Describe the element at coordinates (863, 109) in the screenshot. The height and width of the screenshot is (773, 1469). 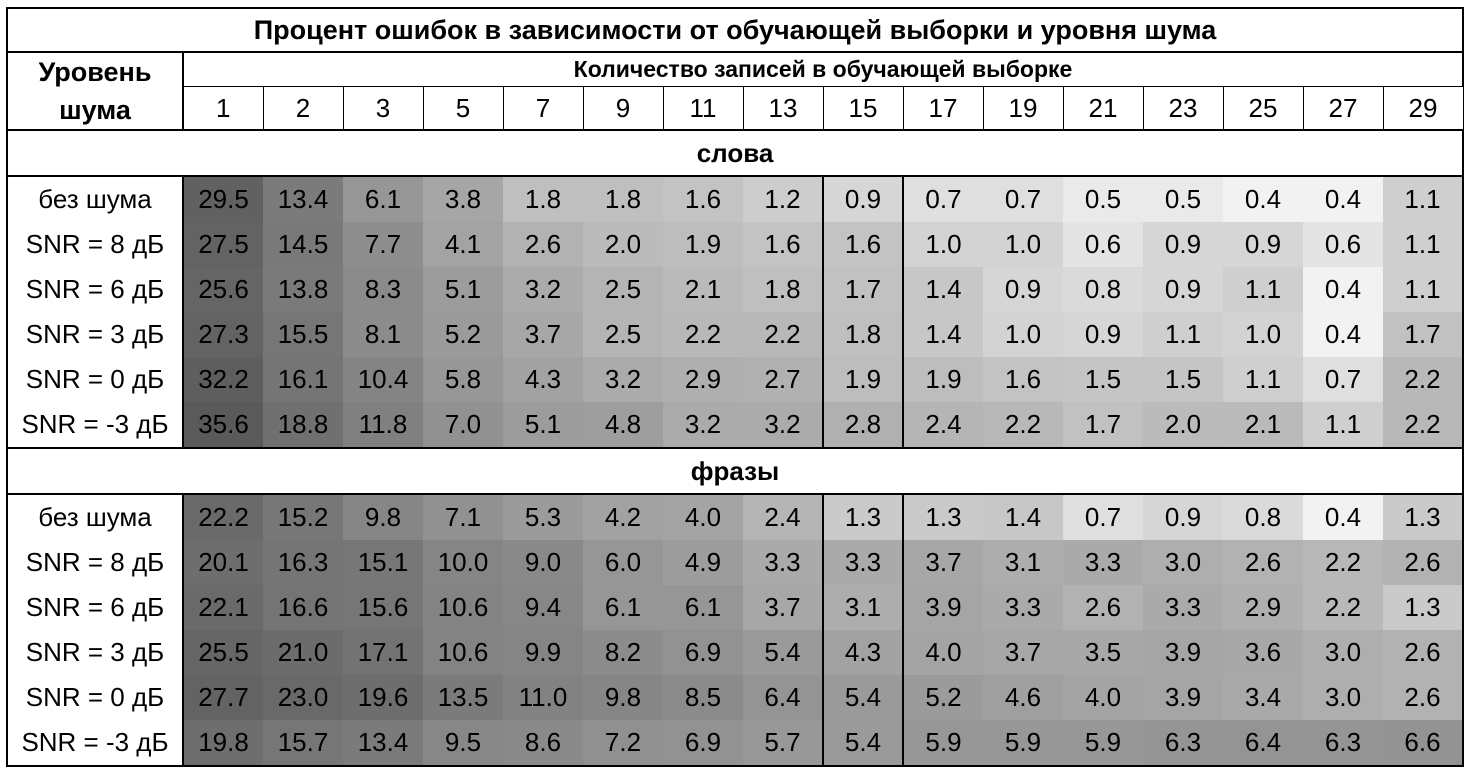
I see `column-header: 15` at that location.